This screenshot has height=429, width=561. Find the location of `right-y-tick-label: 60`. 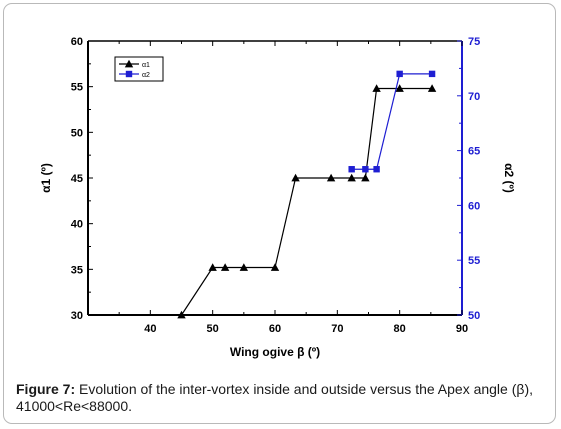

right-y-tick-label: 60 is located at coordinates (474, 206).